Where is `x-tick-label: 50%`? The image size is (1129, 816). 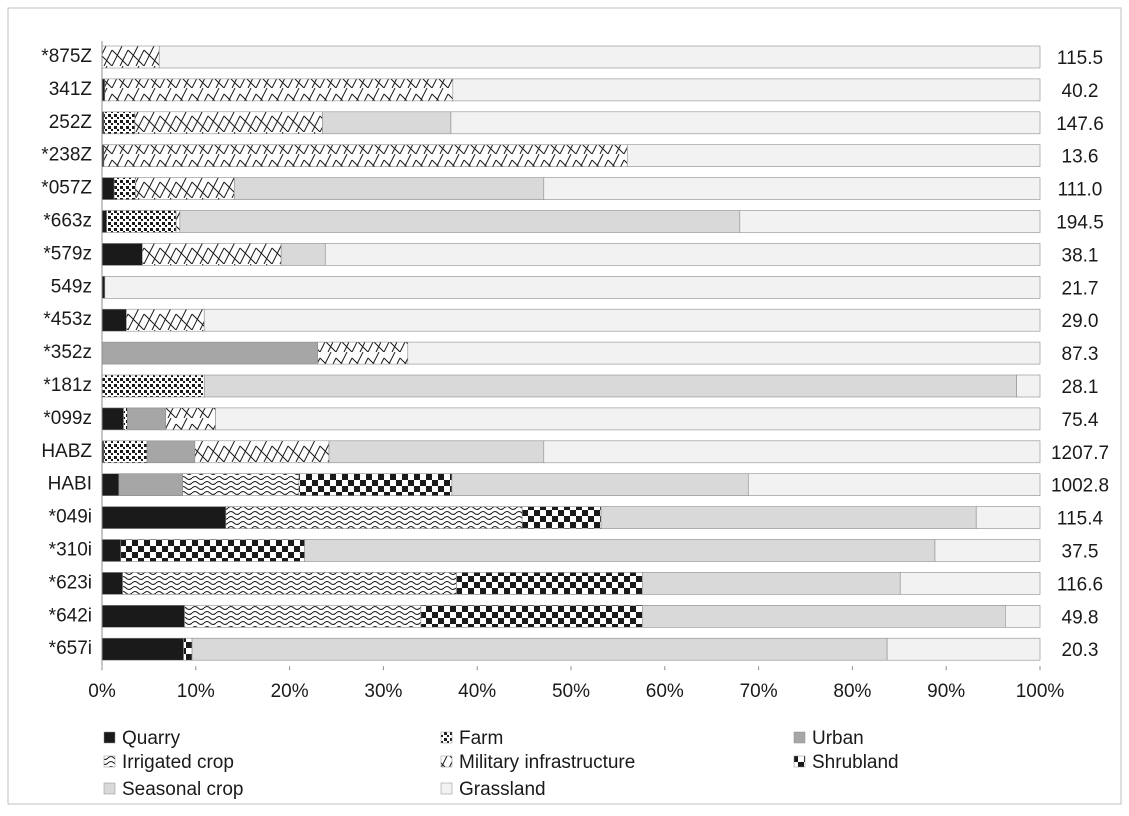 x-tick-label: 50% is located at coordinates (571, 691).